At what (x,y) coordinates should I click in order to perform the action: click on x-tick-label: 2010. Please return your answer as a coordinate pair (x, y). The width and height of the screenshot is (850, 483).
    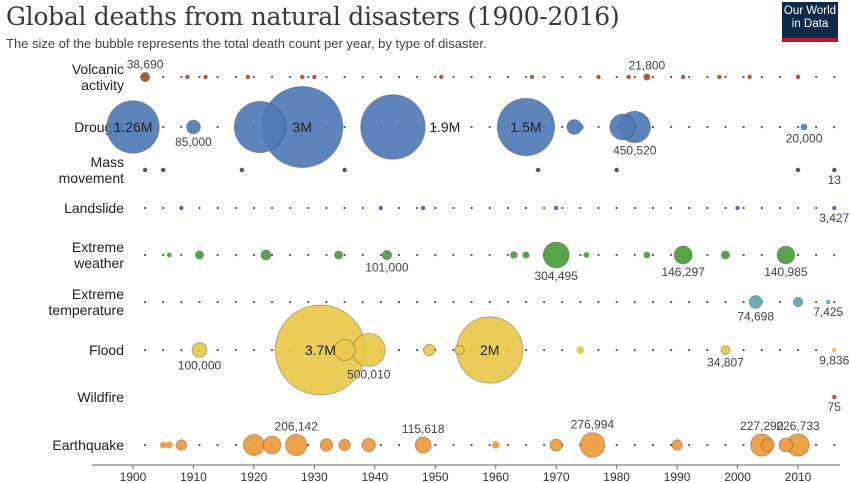
    Looking at the image, I should click on (798, 476).